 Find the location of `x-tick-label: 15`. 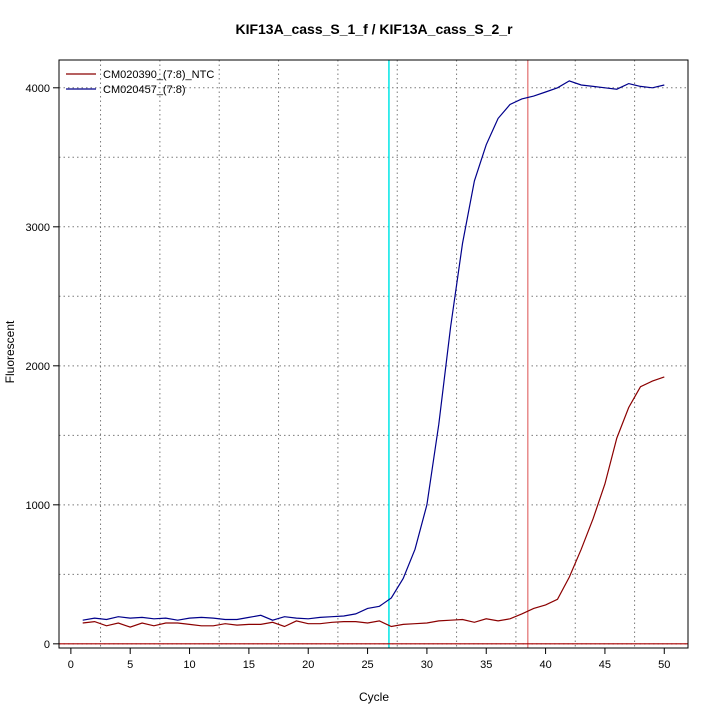

x-tick-label: 15 is located at coordinates (249, 665).